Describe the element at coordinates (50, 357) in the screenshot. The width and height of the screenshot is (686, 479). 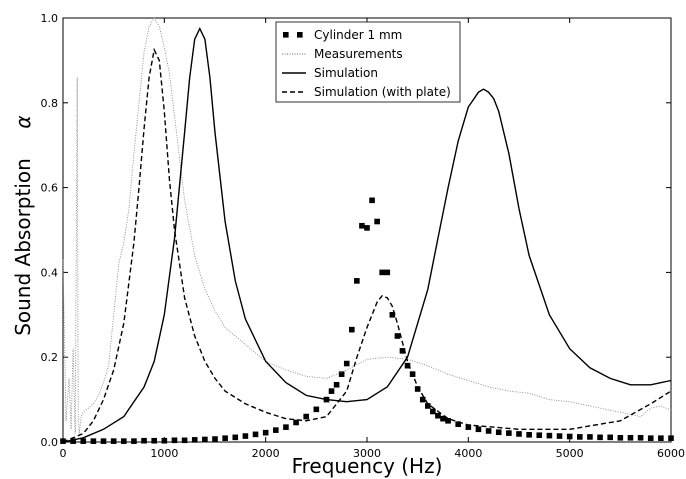
I see `y-tick-label-1: 0.2` at that location.